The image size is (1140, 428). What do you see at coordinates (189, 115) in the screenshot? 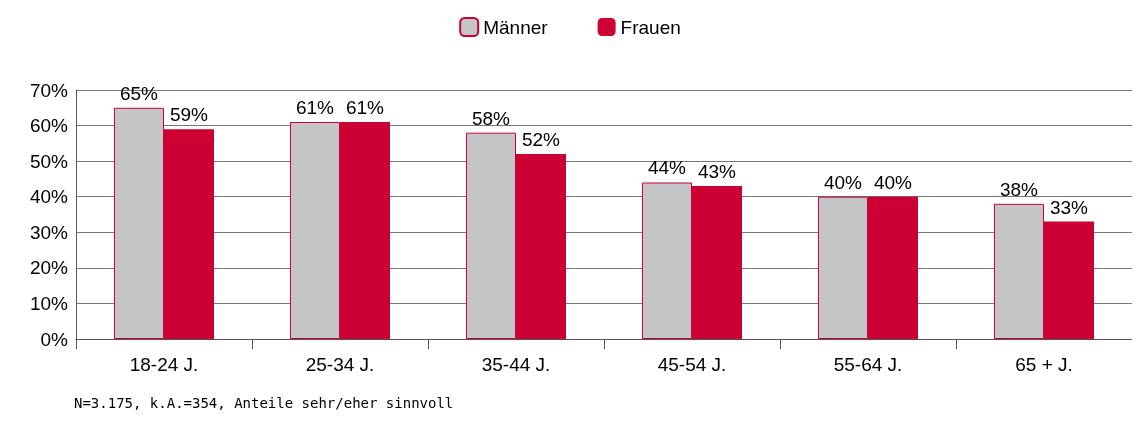
I see `data-label: 59%` at bounding box center [189, 115].